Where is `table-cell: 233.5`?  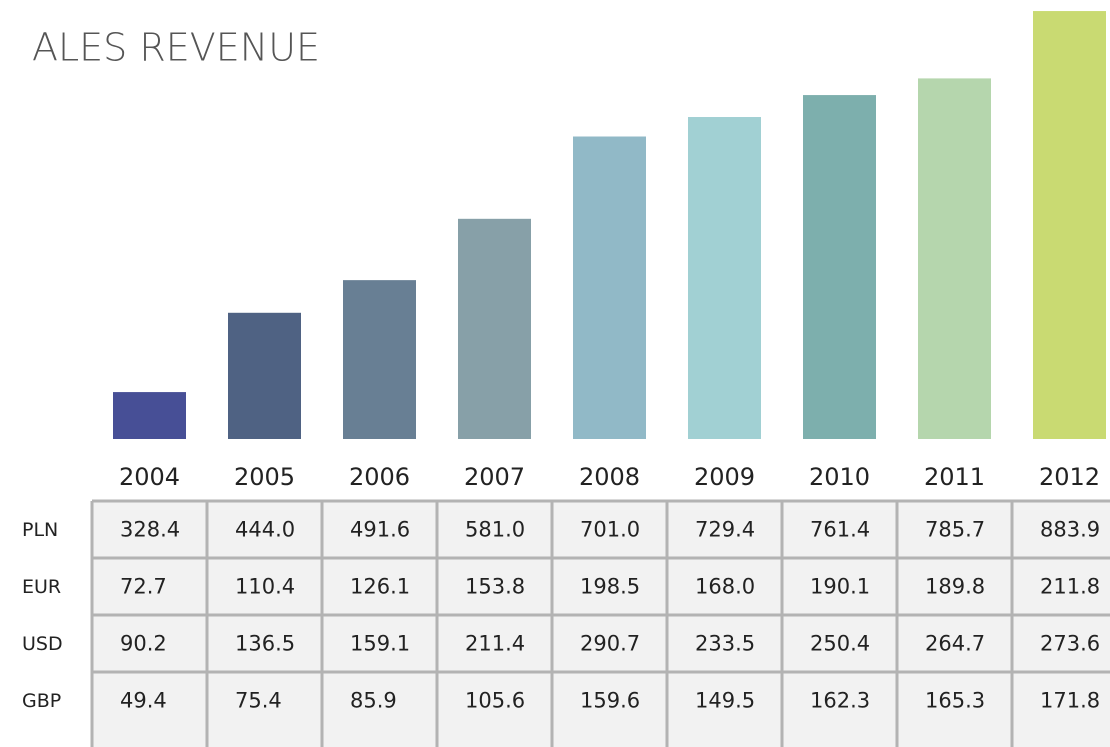 table-cell: 233.5 is located at coordinates (725, 644).